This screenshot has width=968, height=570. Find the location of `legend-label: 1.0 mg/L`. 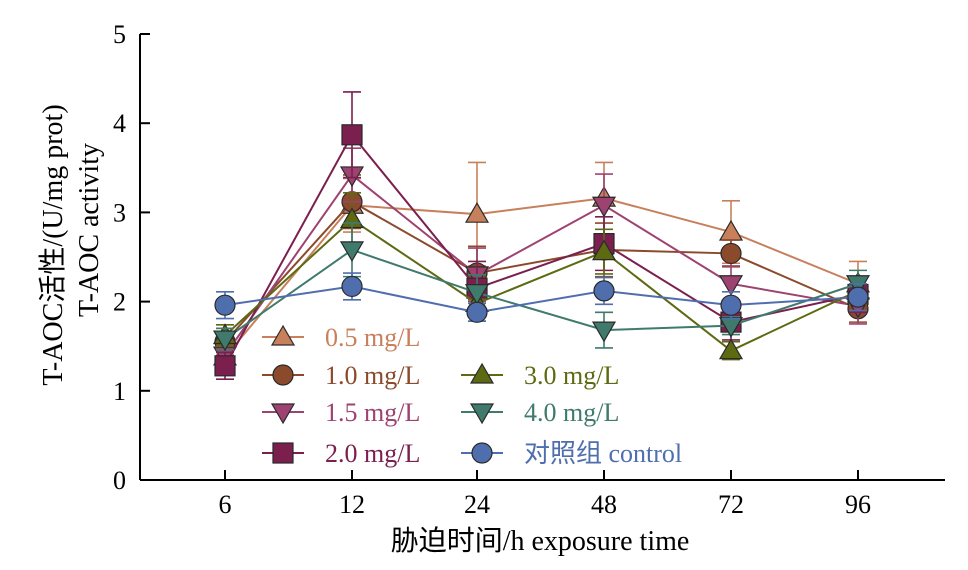

legend-label: 1.0 mg/L is located at coordinates (372, 375).